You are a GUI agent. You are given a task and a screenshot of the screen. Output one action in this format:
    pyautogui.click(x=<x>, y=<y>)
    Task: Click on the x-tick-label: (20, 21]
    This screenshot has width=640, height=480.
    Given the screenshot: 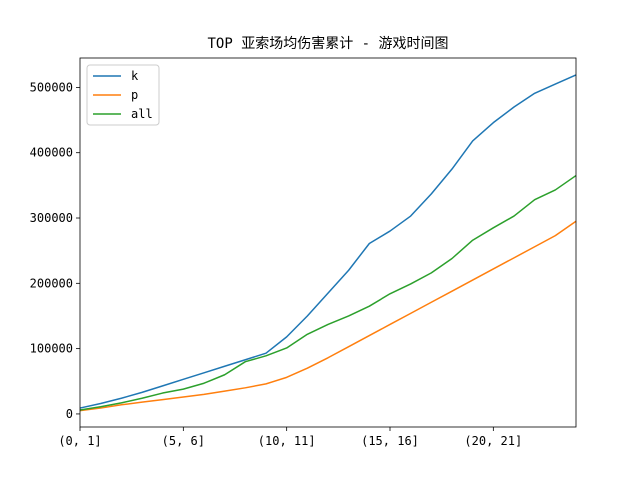 What is the action you would take?
    pyautogui.click(x=493, y=441)
    